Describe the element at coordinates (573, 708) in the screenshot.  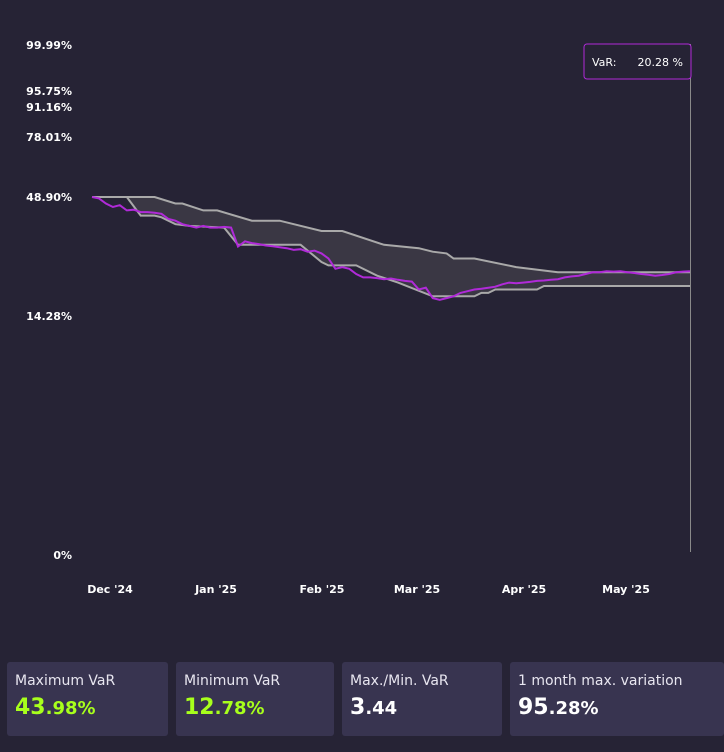
I see `stat-value-dec: .28%` at that location.